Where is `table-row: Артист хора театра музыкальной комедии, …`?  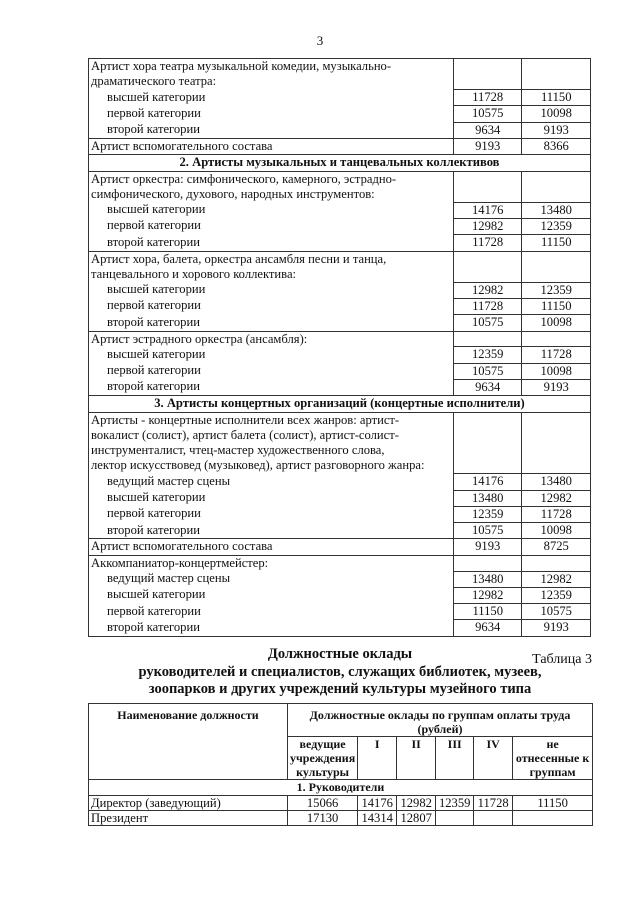 table-row: Артист хора театра музыкальной комедии, … is located at coordinates (339, 74).